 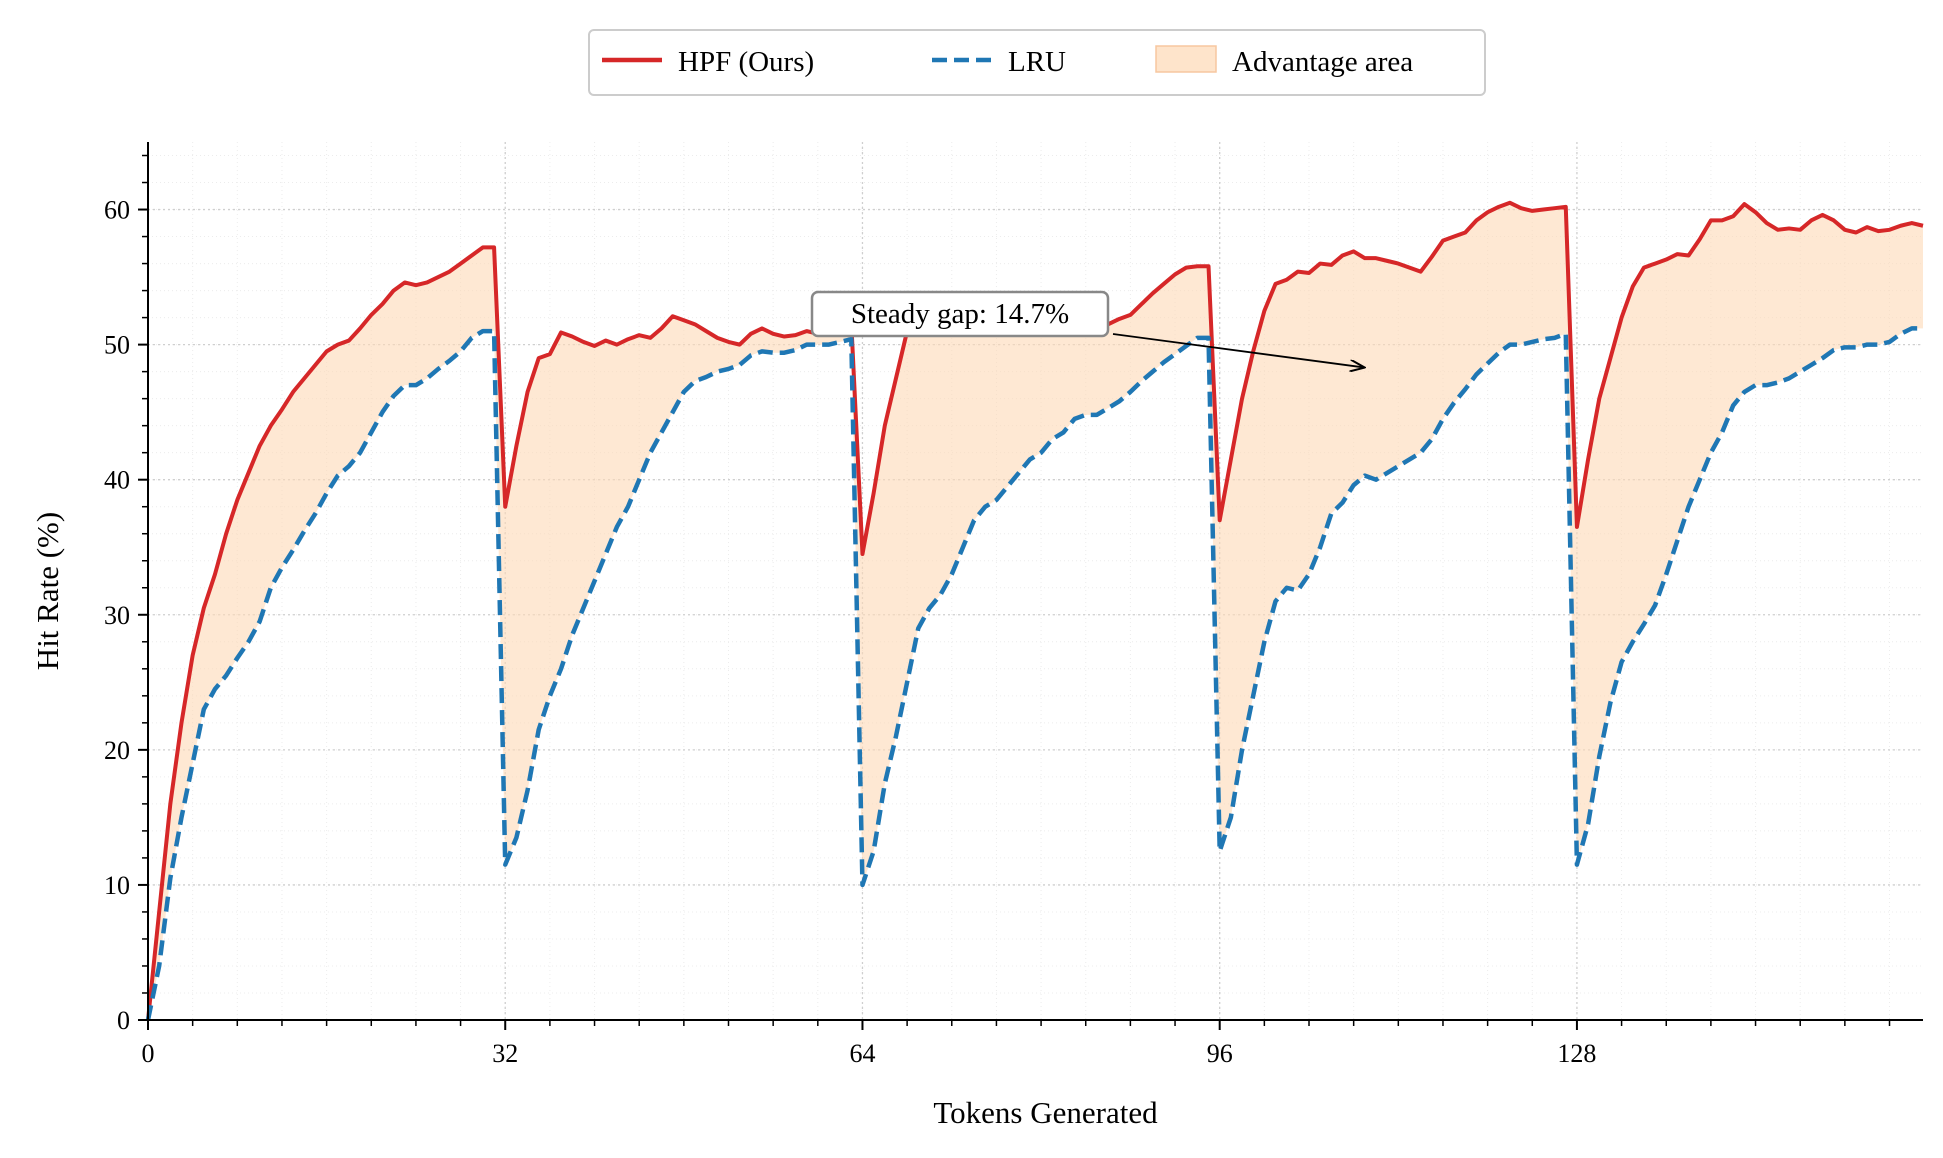 What do you see at coordinates (1576, 1053) in the screenshot?
I see `x-tick-label: 128` at bounding box center [1576, 1053].